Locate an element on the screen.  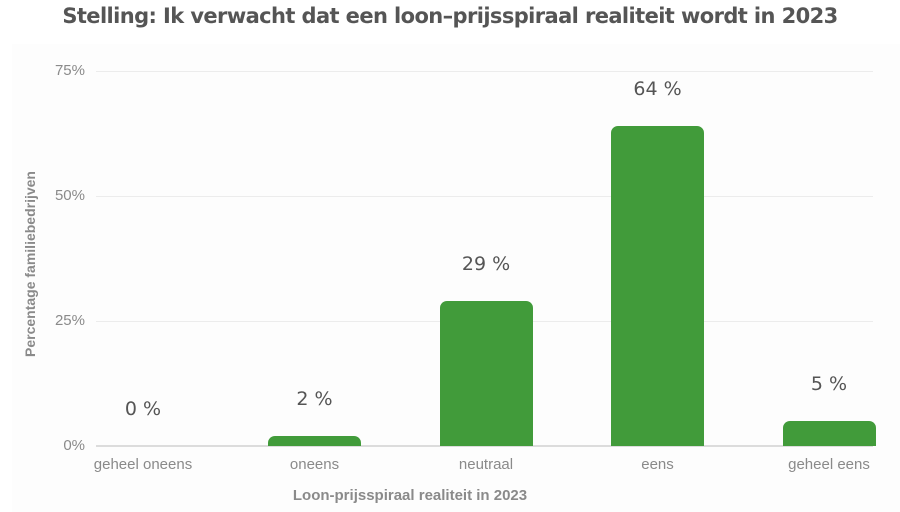
data-label: 29 % is located at coordinates (486, 264).